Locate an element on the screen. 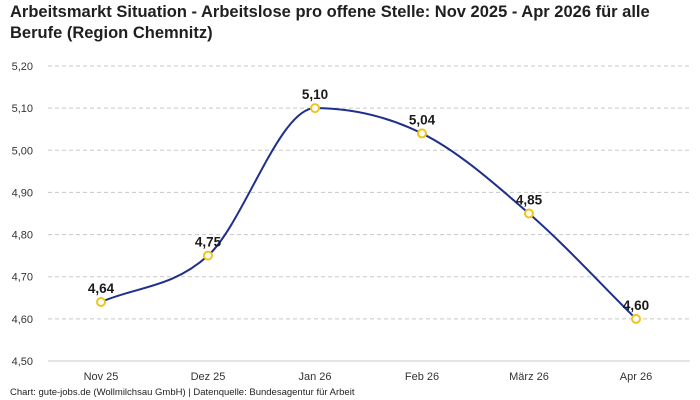  y-tick-label: 5,00 is located at coordinates (22, 151).